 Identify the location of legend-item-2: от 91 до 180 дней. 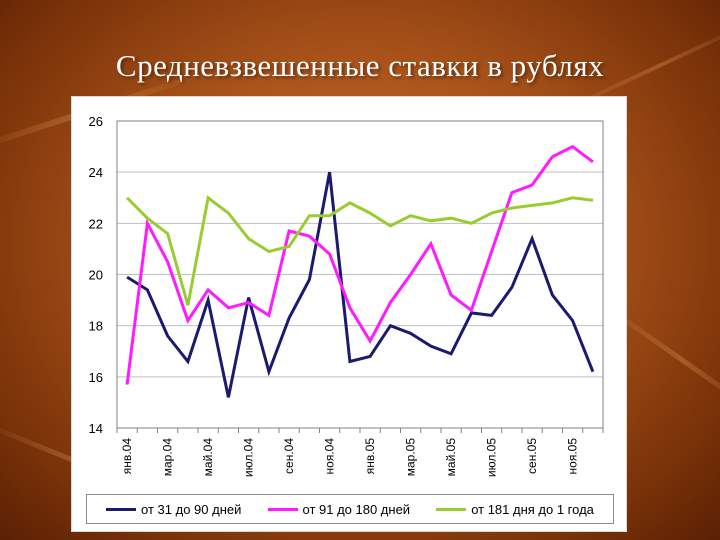
(339, 509).